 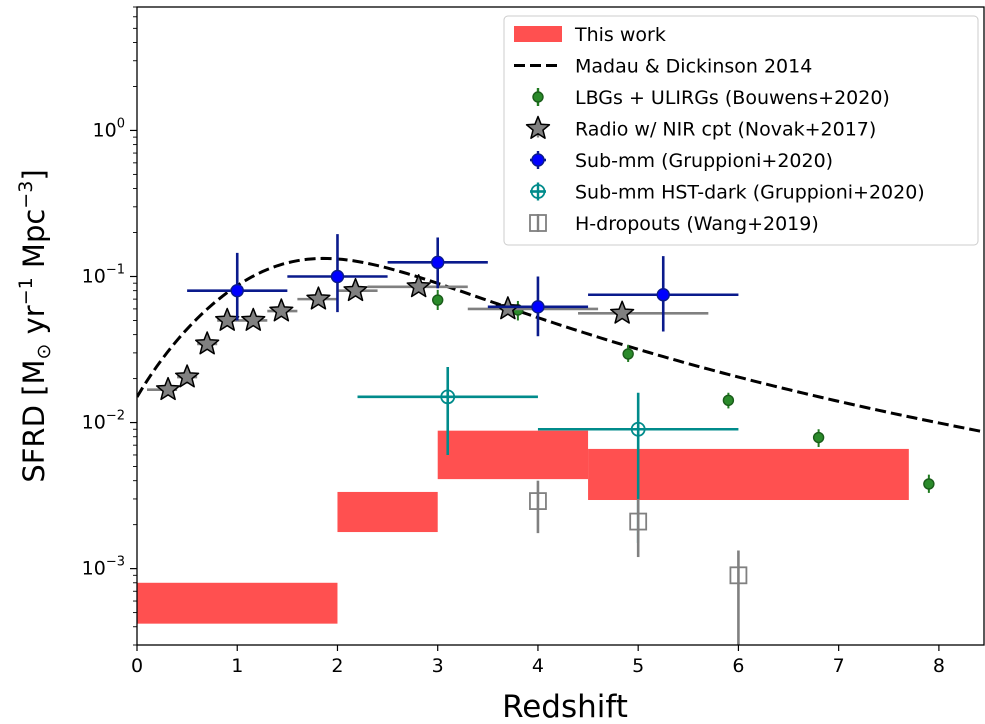 I want to click on legend-item: Sub-mm (Gruppioni+2020), so click(x=681, y=161).